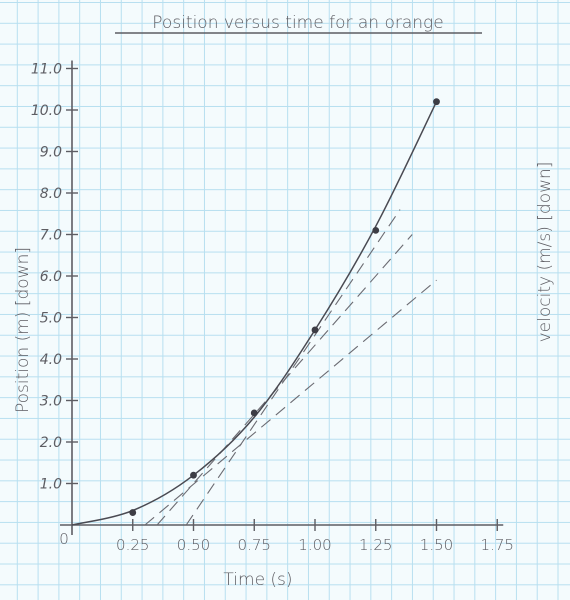 The width and height of the screenshot is (570, 600). What do you see at coordinates (497, 545) in the screenshot?
I see `x-tick-label: 1.75` at bounding box center [497, 545].